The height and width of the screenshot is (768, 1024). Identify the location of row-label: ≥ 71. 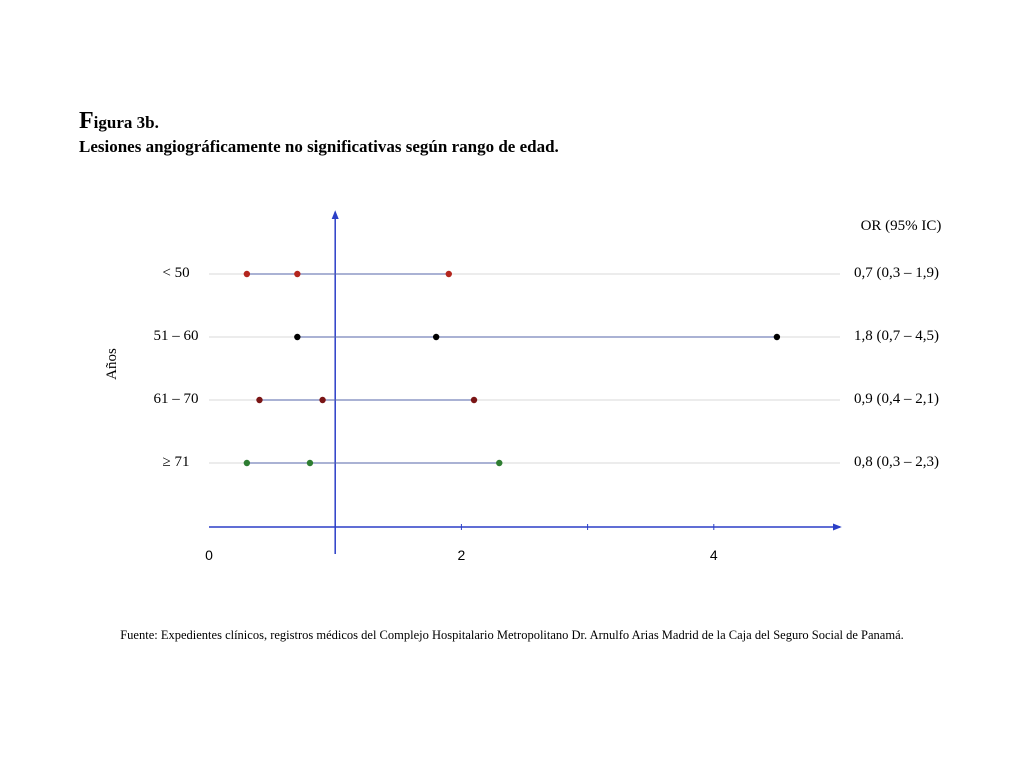
(176, 462).